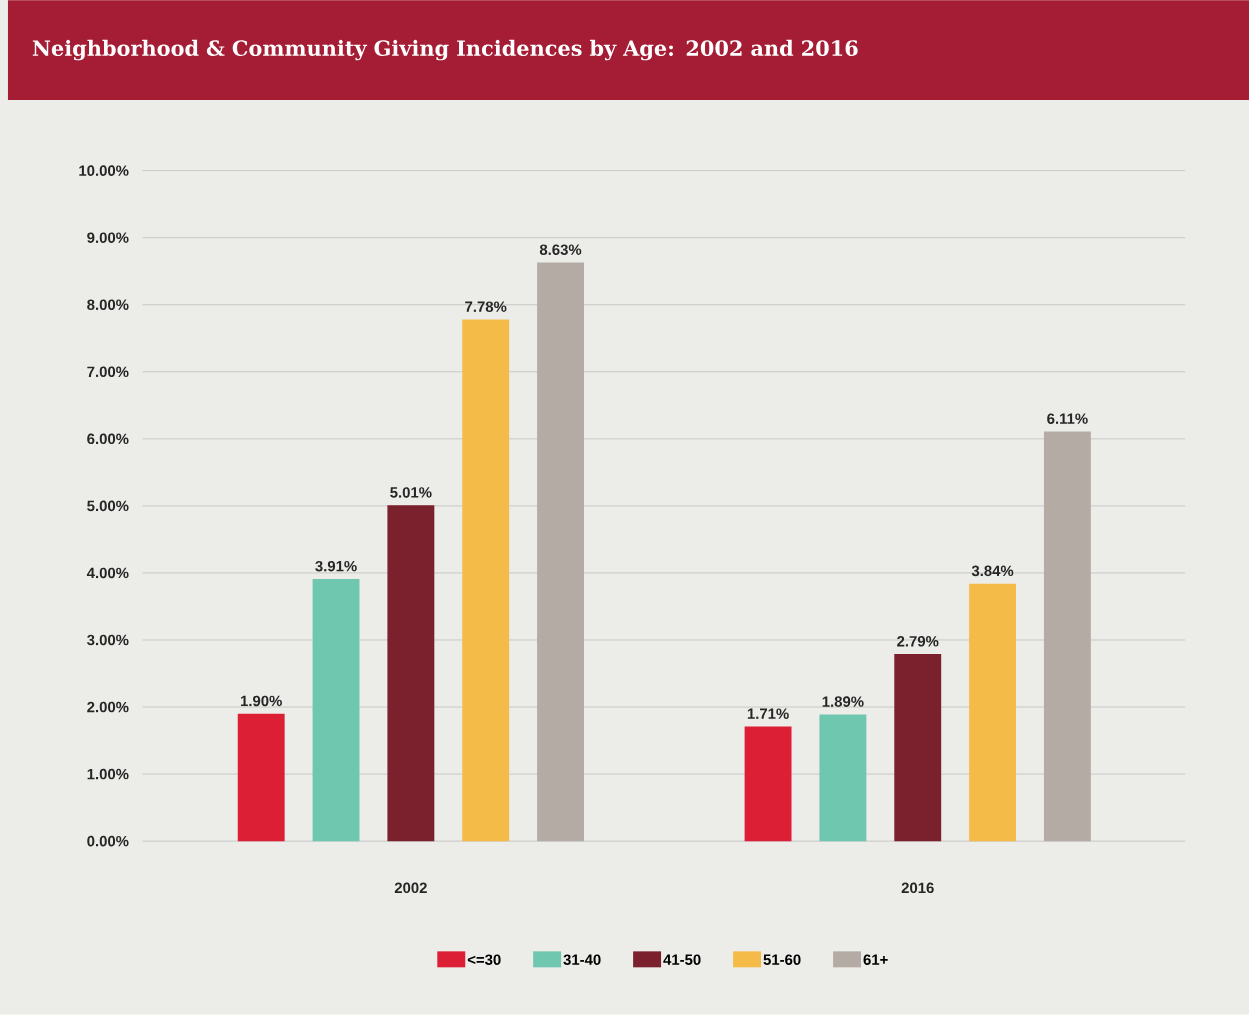 The image size is (1249, 1015). Describe the element at coordinates (108, 640) in the screenshot. I see `y-tick-label: 3.00%` at that location.